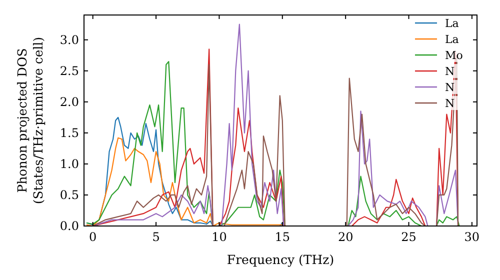 Image resolution: width=500 pixels, height=280 pixels. Describe the element at coordinates (282, 237) in the screenshot. I see `x-tick-label: 15` at that location.